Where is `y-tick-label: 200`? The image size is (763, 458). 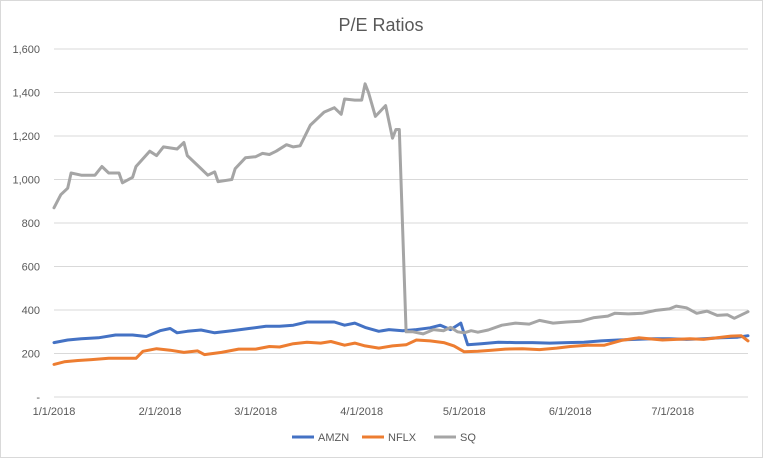
y-tick-label: 200 is located at coordinates (31, 355).